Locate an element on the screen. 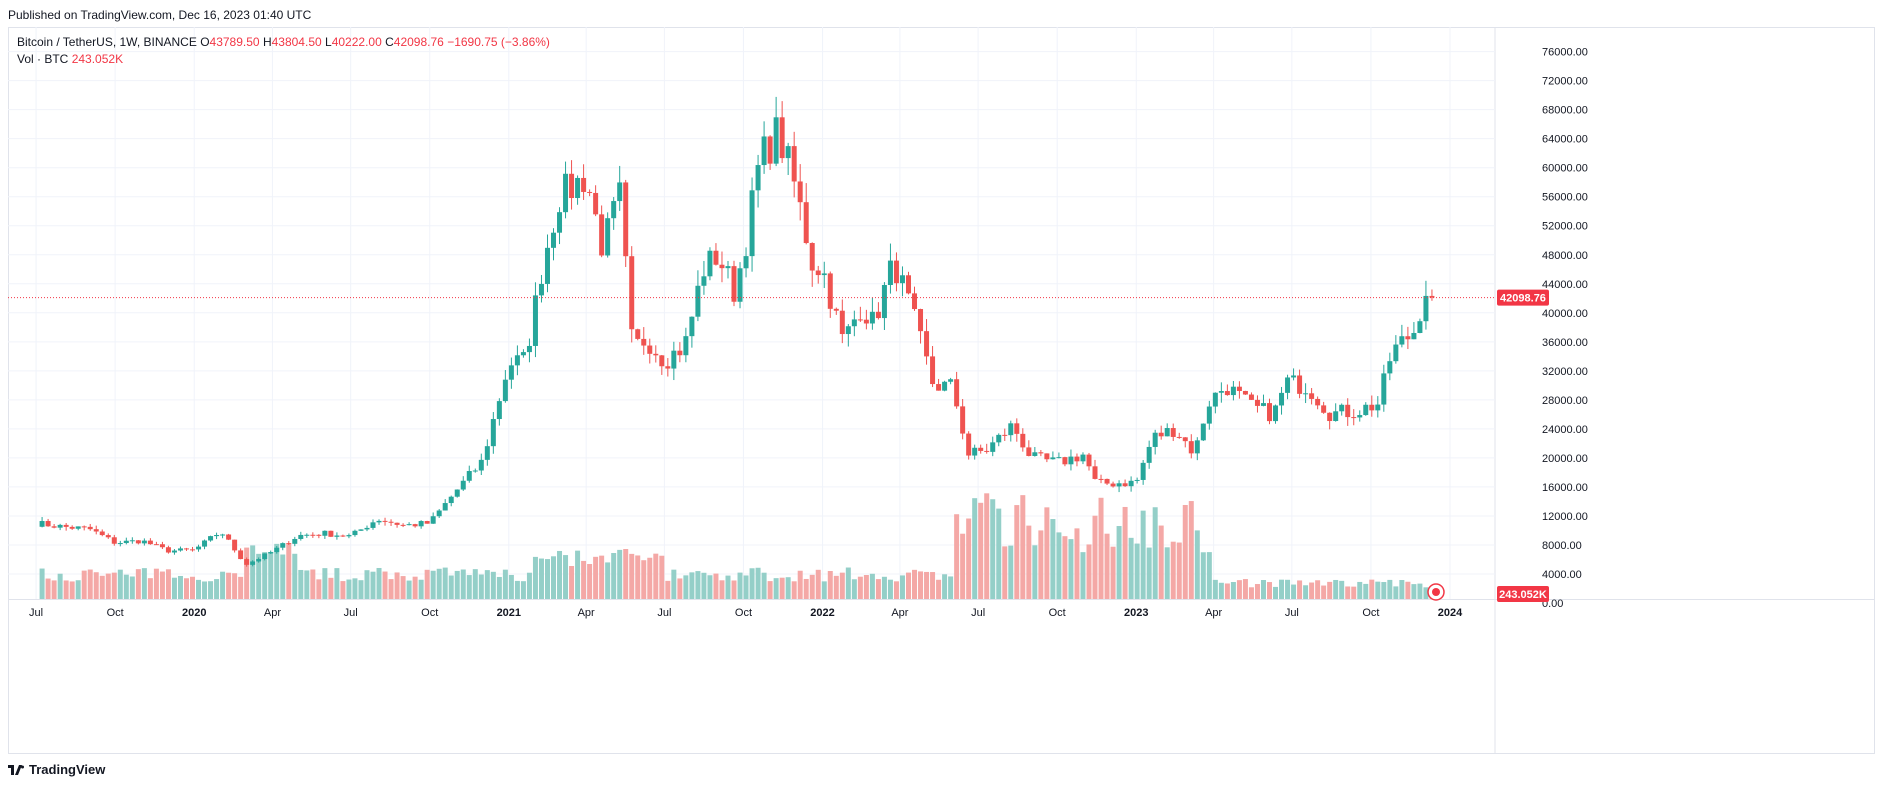 Image resolution: width=1883 pixels, height=788 pixels. tradingview-brand: TradingView is located at coordinates (56, 769).